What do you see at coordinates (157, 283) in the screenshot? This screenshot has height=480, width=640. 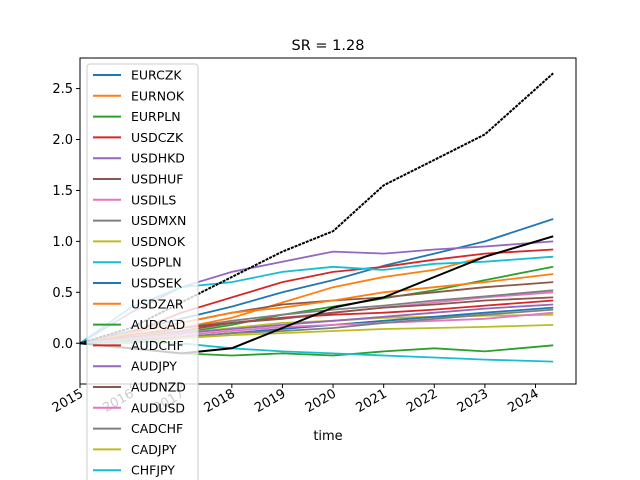 I see `legend-label-usdsek: USDSEK` at bounding box center [157, 283].